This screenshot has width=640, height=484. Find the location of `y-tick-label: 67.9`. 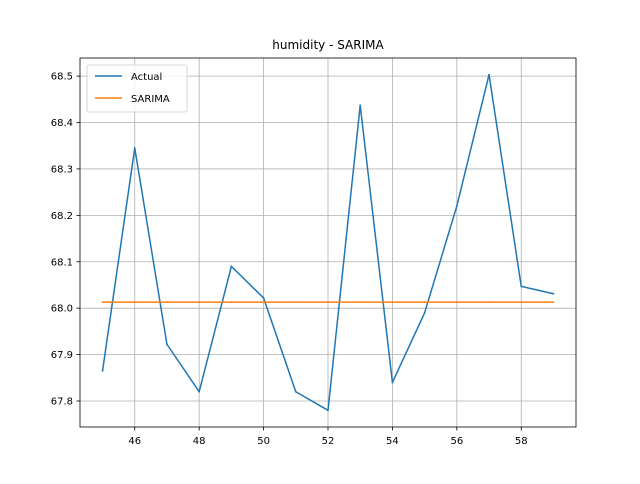

y-tick-label: 67.9 is located at coordinates (62, 355).